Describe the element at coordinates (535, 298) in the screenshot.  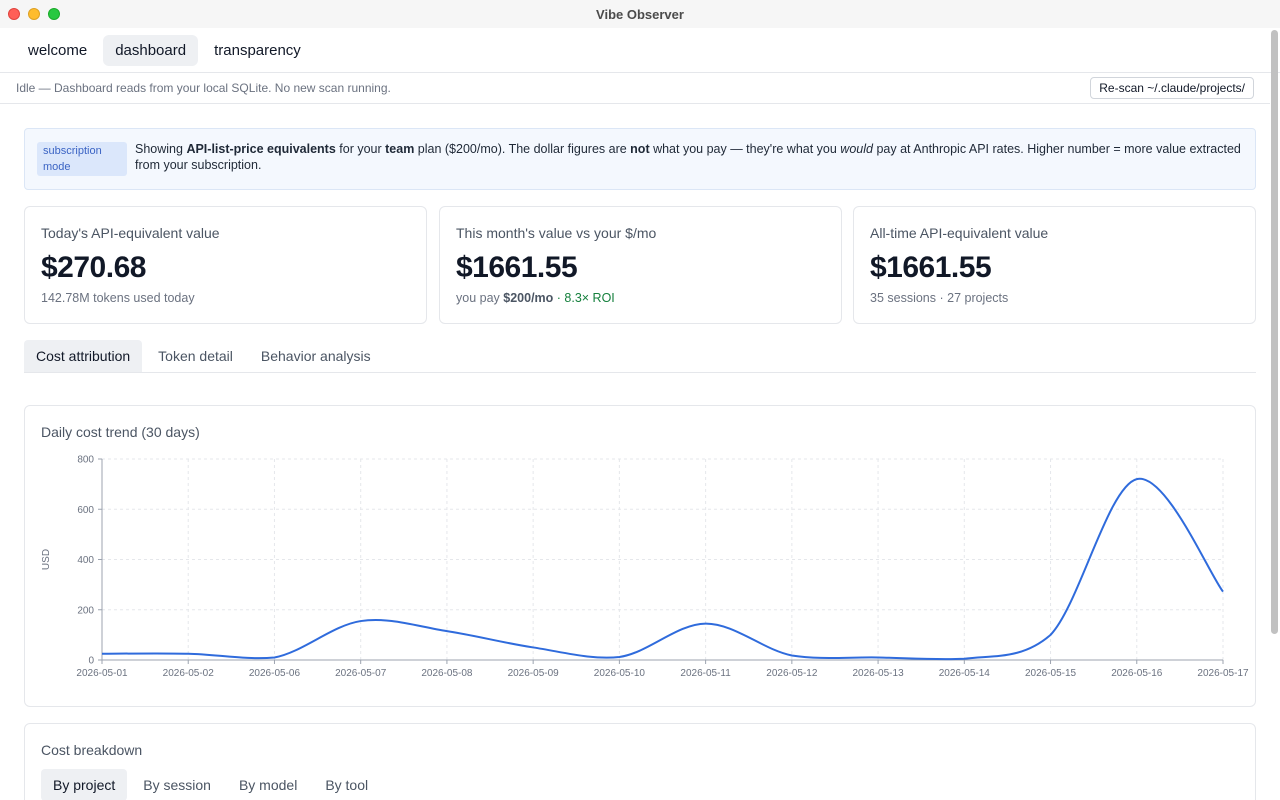
I see `card-subtext: you pay $200/mo · 8.3× ROI` at that location.